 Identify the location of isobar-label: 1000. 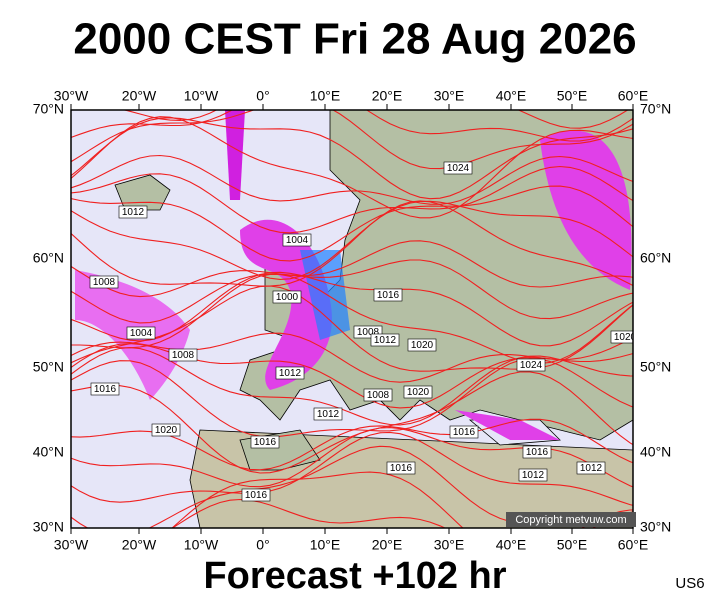
(287, 297).